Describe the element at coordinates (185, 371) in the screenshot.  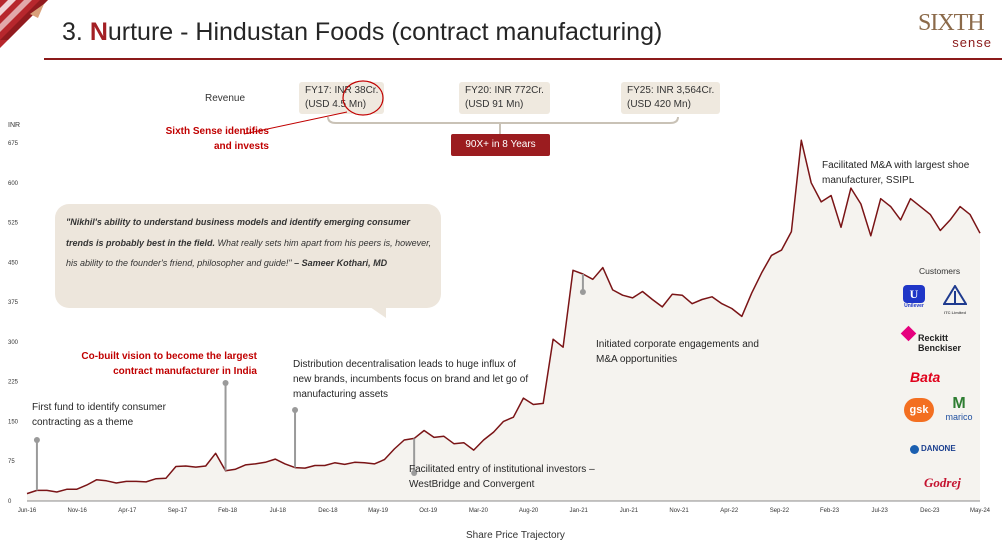
I see `annotation-cobuilt-line2: contract manufacturer in India` at that location.